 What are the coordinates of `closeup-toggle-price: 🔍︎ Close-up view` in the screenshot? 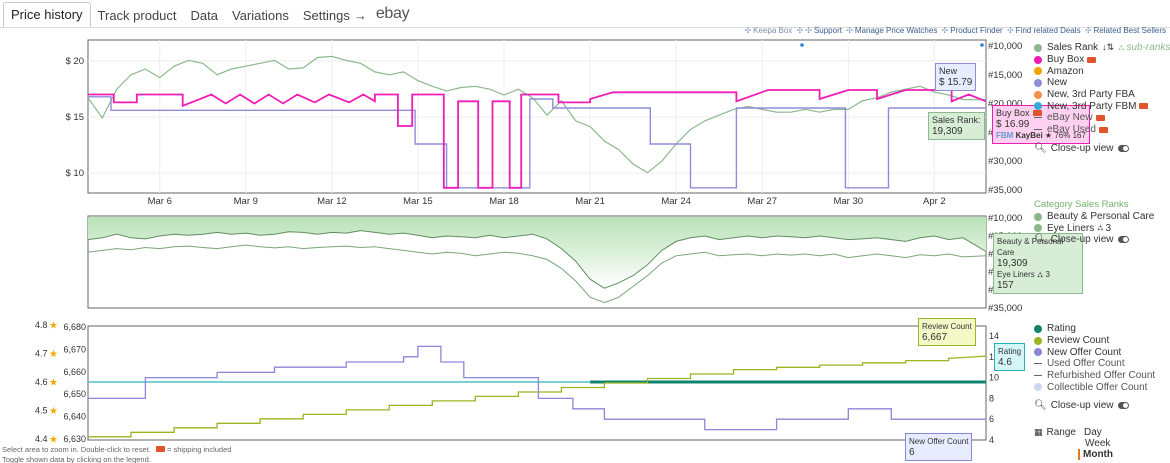 It's located at (1102, 149).